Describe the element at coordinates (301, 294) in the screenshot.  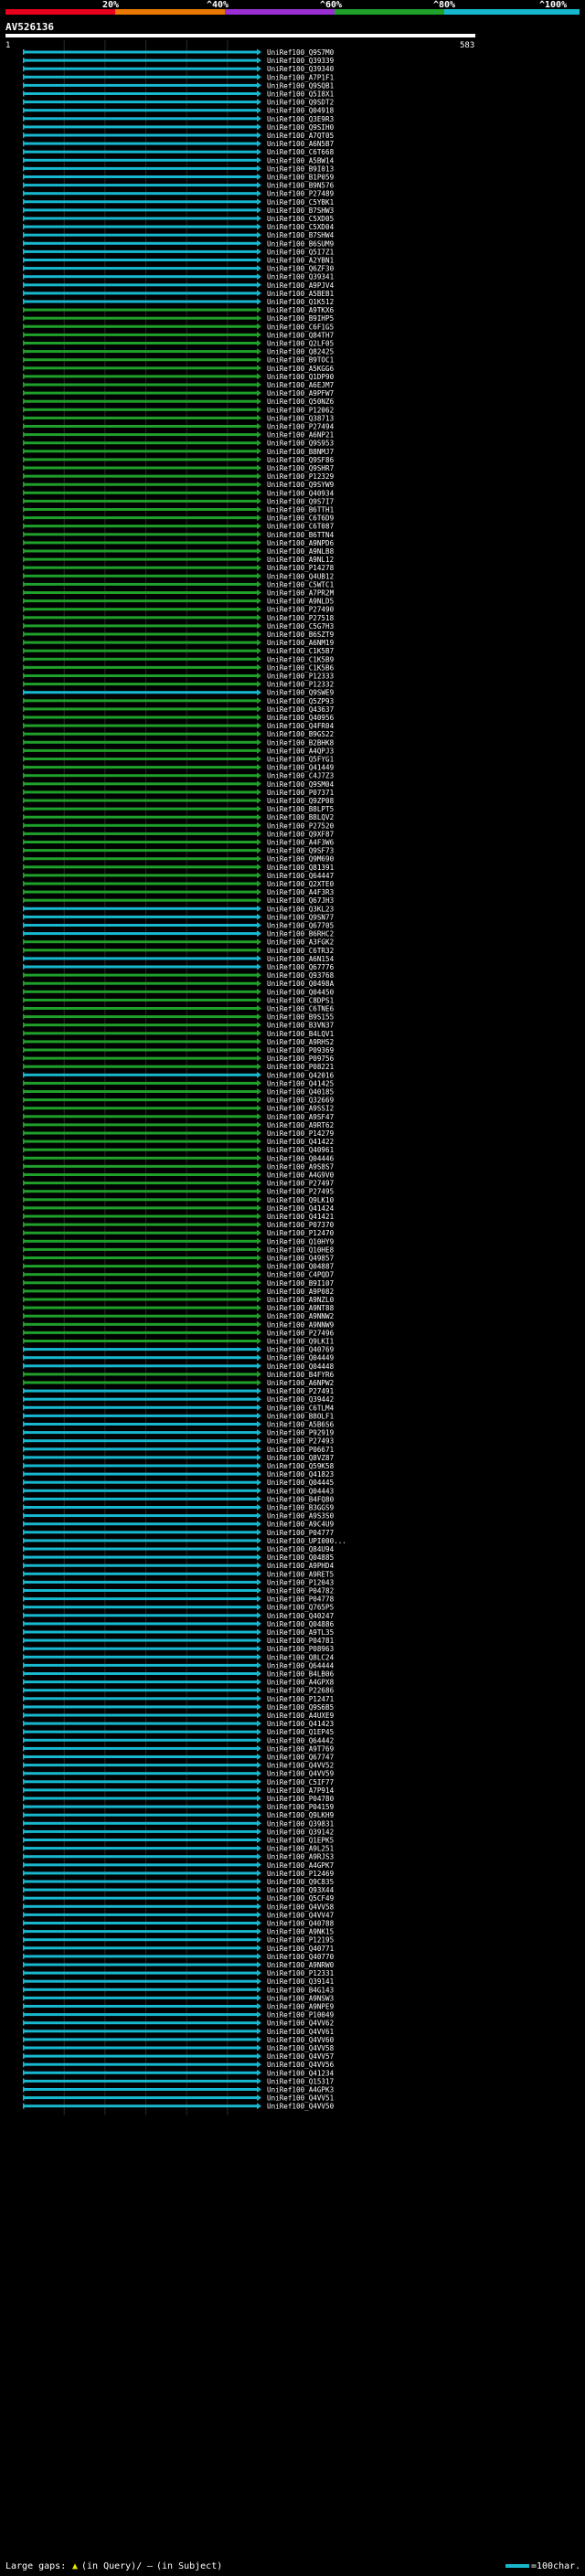
I see `hit-label: UniRef100_A5BEB1` at that location.